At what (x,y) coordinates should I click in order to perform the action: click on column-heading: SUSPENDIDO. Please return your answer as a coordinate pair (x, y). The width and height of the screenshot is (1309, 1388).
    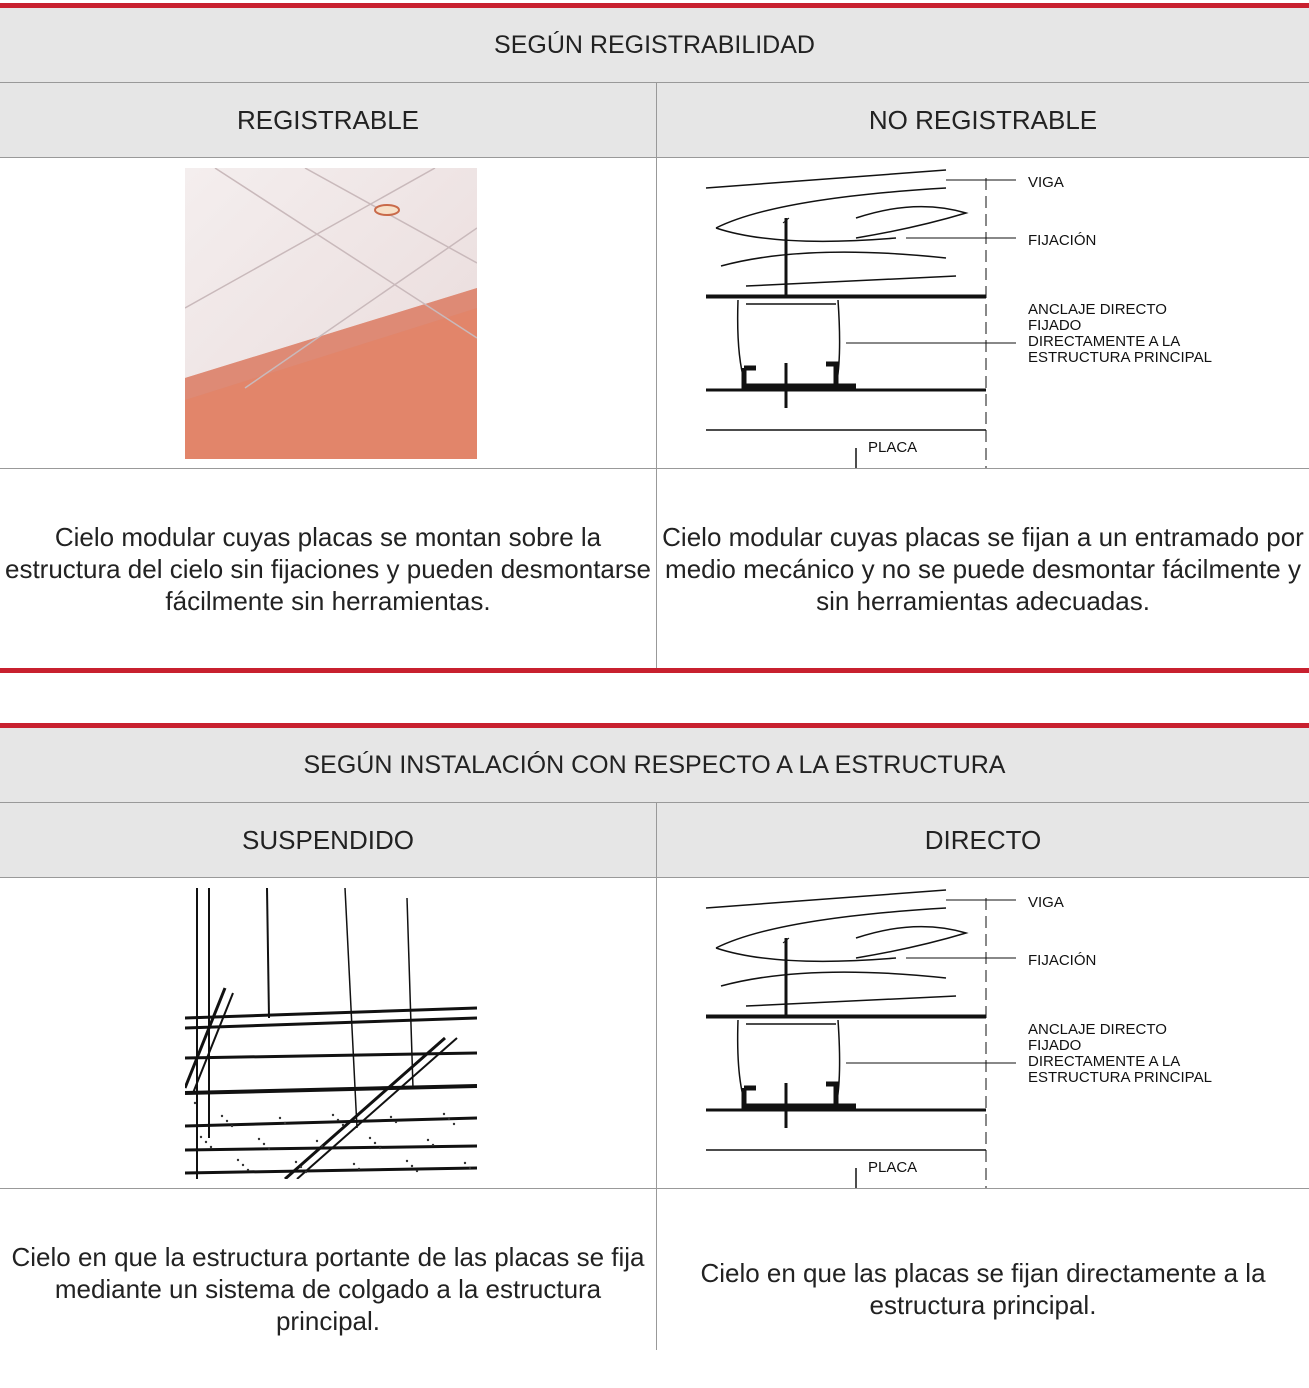
    Looking at the image, I should click on (328, 840).